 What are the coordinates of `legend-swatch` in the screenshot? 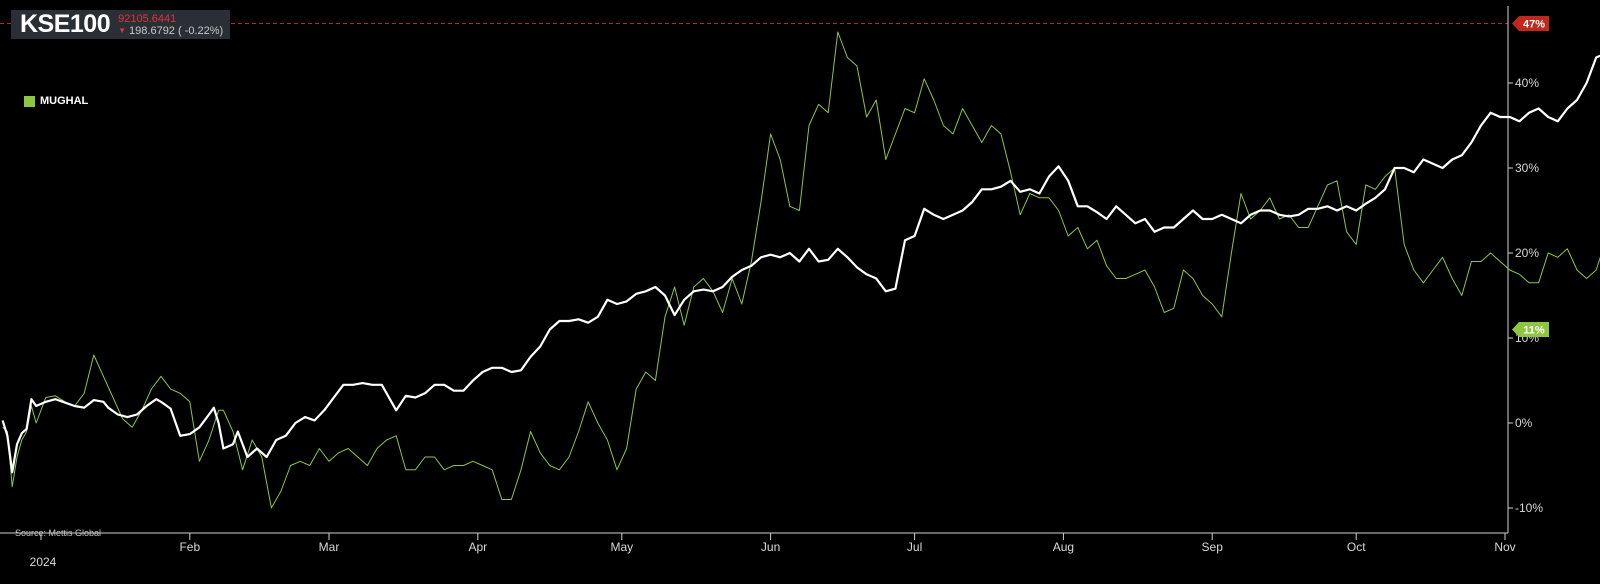 It's located at (29, 101).